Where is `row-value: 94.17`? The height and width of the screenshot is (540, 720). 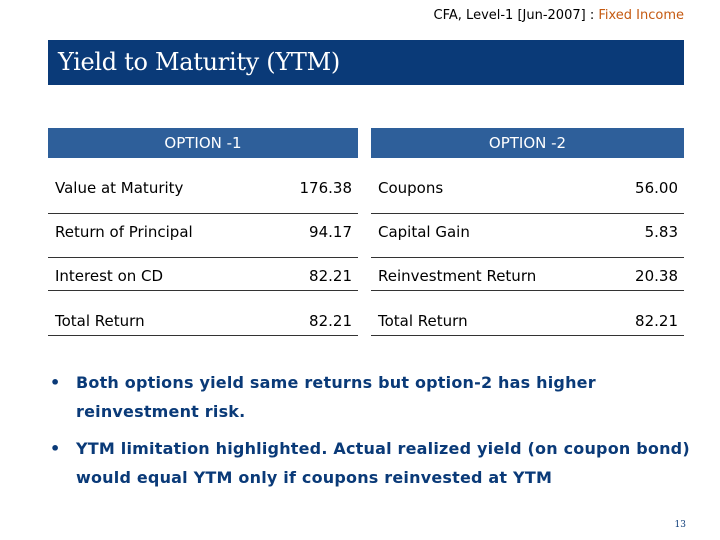 row-value: 94.17 is located at coordinates (330, 232).